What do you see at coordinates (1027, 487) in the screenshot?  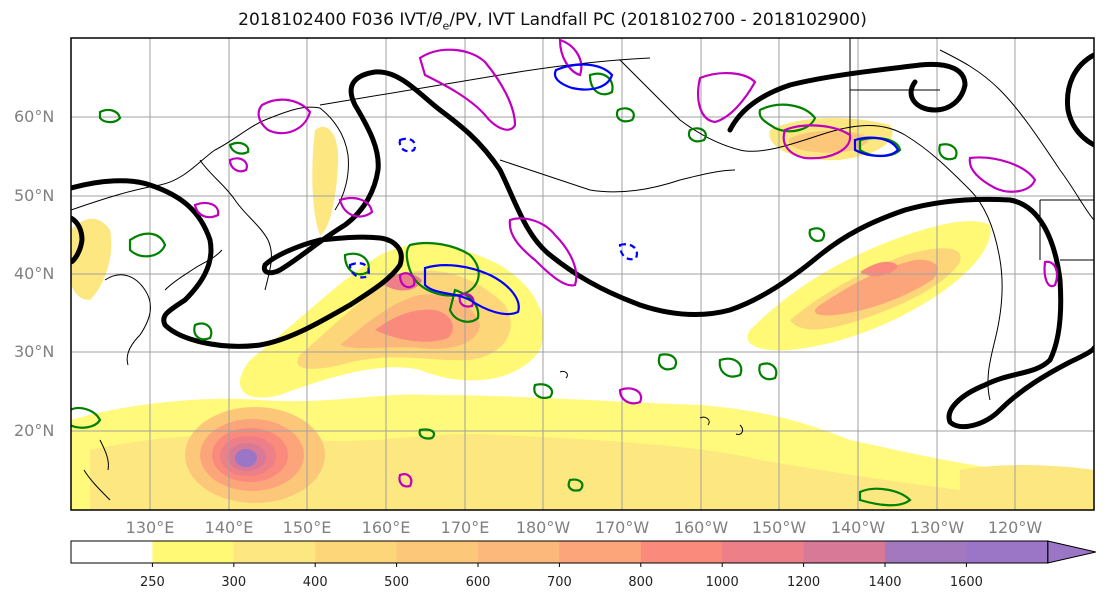 I see `ivt-east-pacific` at bounding box center [1027, 487].